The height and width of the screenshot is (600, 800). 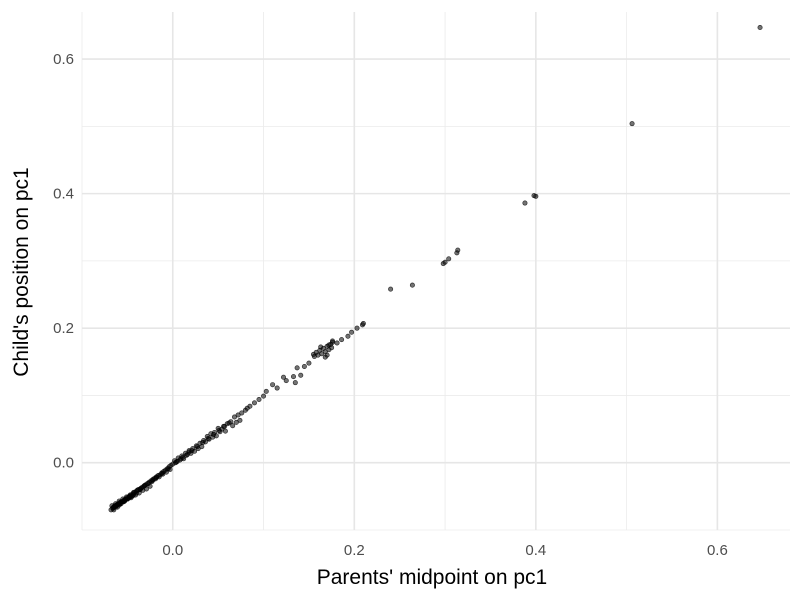 I want to click on y-tick-label: 0.2, so click(x=63, y=328).